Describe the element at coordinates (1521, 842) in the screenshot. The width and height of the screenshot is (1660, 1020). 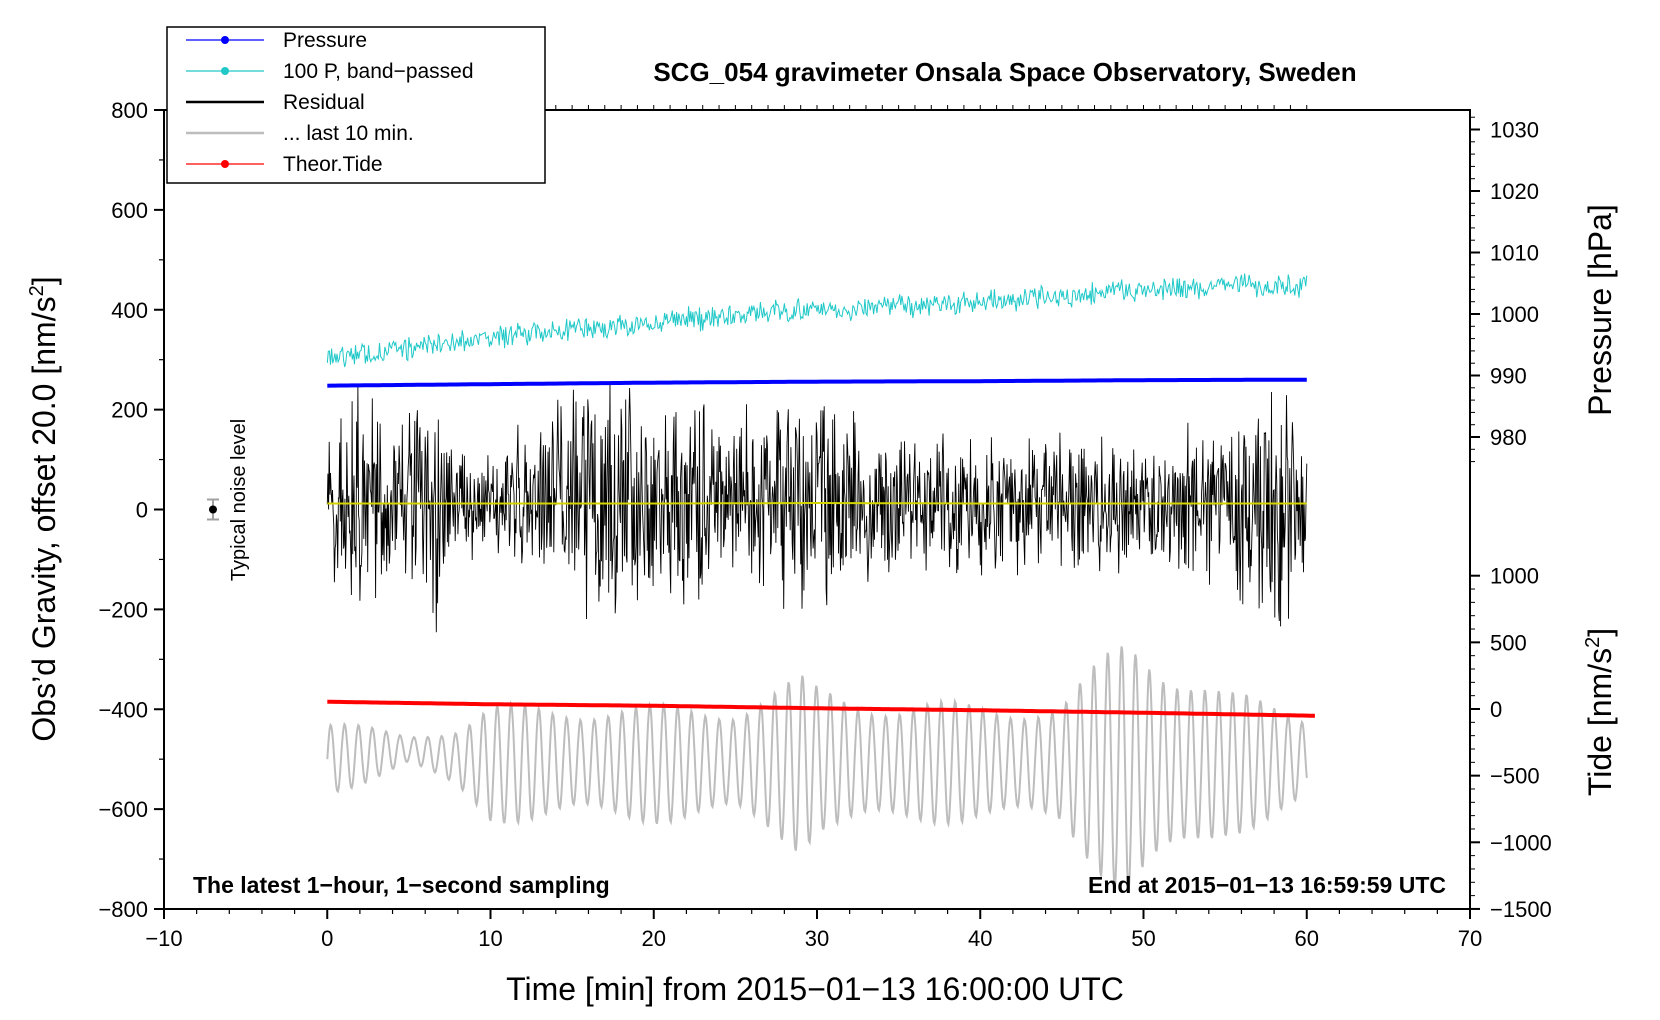
I see `tide-tick-label: −1000` at that location.